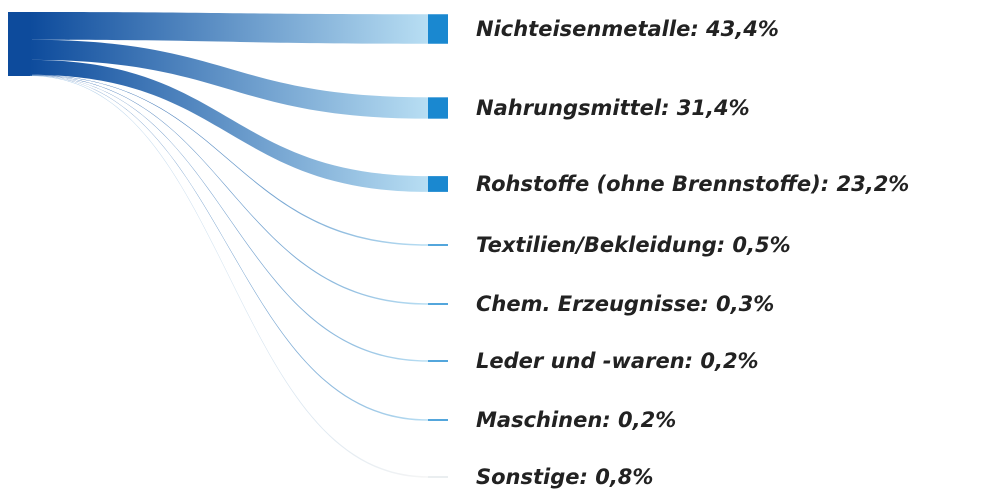 Image resolution: width=996 pixels, height=493 pixels. I want to click on flow-label: Rohstoffe (ohne Brennstoffe): 23,2%, so click(692, 184).